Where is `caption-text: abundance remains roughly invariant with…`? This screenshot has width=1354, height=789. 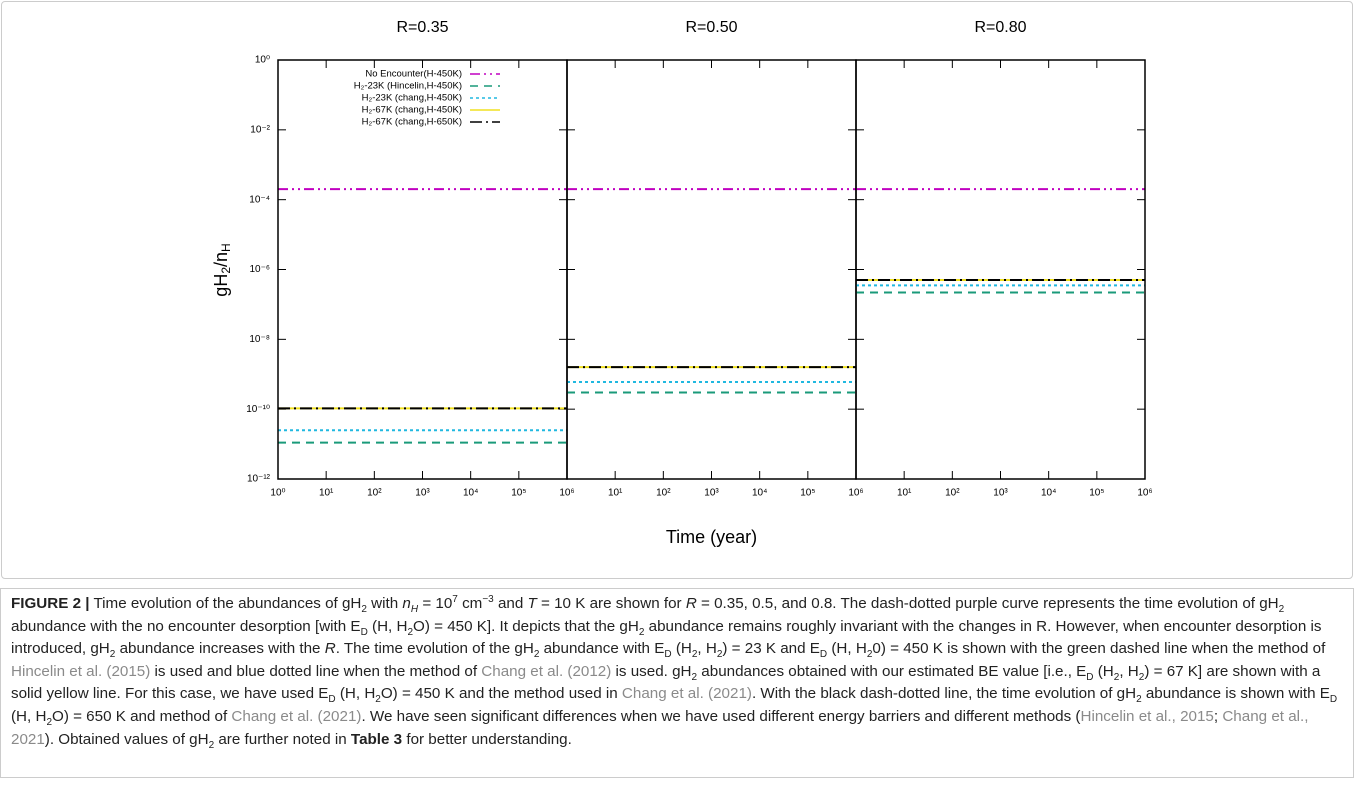 caption-text: abundance remains roughly invariant with… is located at coordinates (666, 637).